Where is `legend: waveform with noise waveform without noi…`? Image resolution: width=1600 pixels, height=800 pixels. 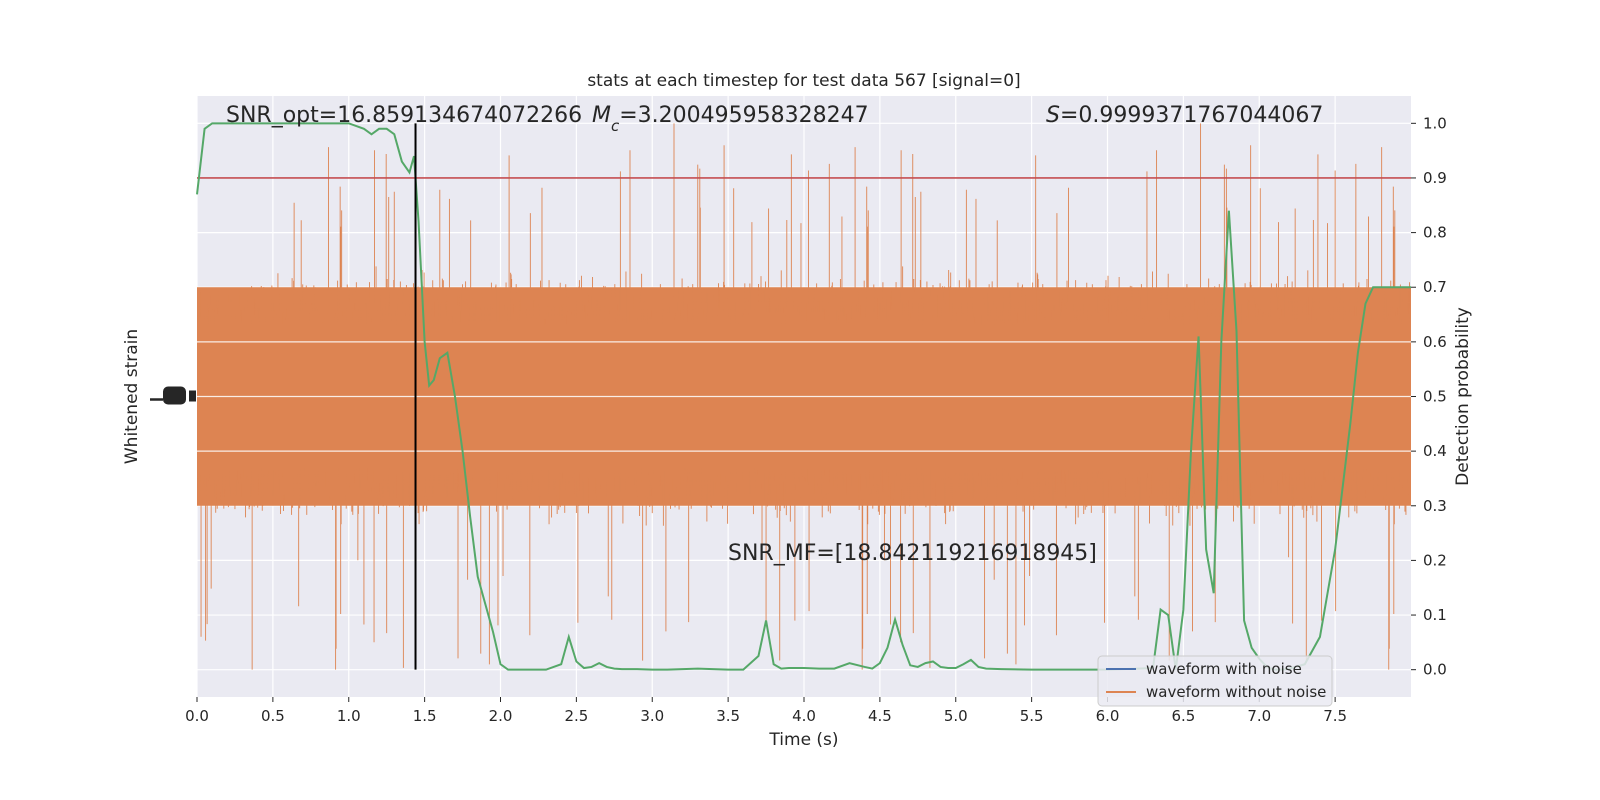 legend: waveform with noise waveform without noi… is located at coordinates (1215, 681).